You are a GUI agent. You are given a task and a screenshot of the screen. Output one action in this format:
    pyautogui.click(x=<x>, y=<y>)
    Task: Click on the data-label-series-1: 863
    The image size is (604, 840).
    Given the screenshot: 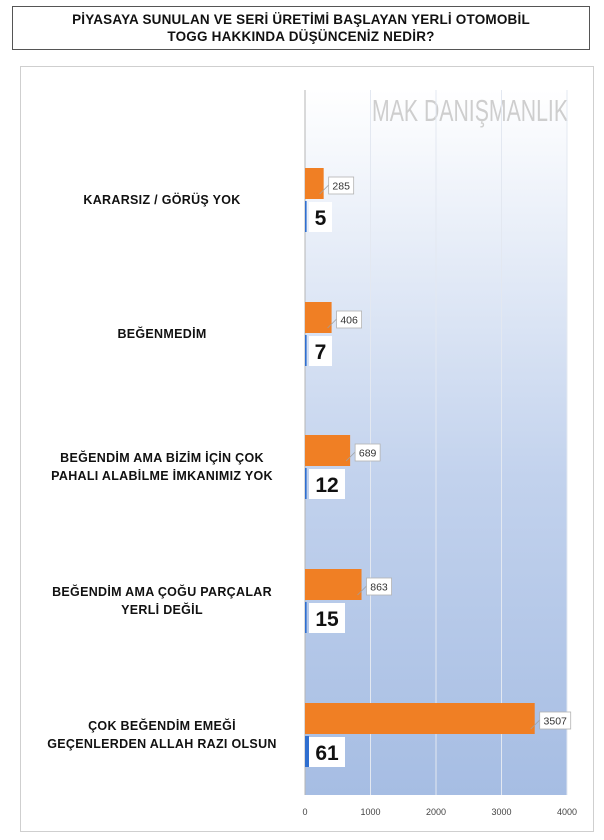 What is the action you would take?
    pyautogui.click(x=379, y=588)
    